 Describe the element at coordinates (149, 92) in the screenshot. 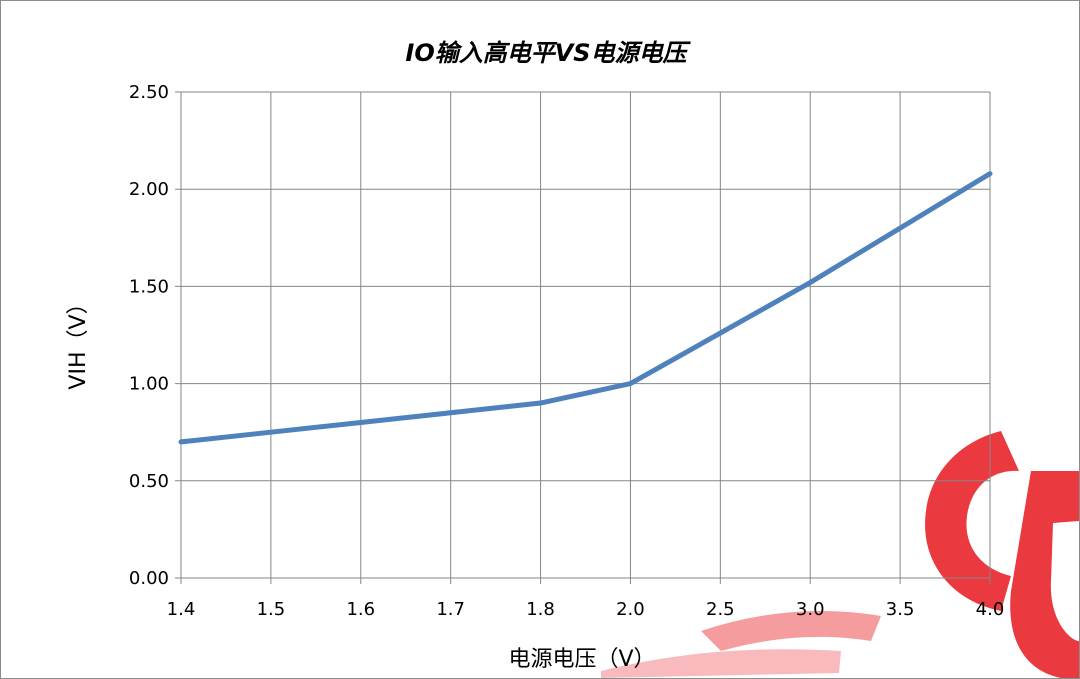

I see `y-tick-label: 2.50` at that location.